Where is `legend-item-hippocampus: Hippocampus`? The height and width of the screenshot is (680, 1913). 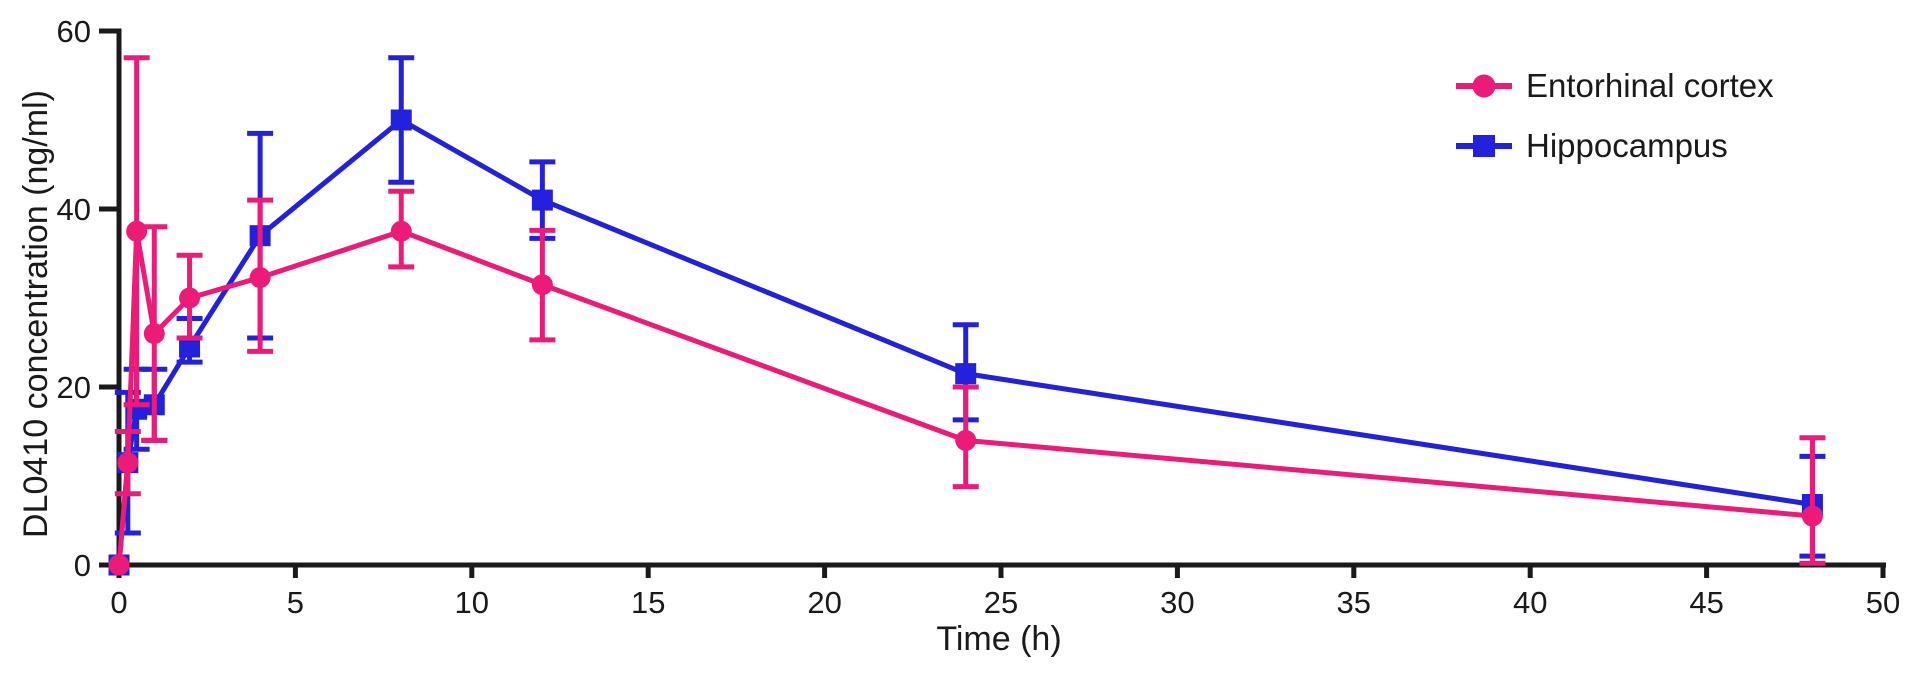 legend-item-hippocampus: Hippocampus is located at coordinates (1614, 146).